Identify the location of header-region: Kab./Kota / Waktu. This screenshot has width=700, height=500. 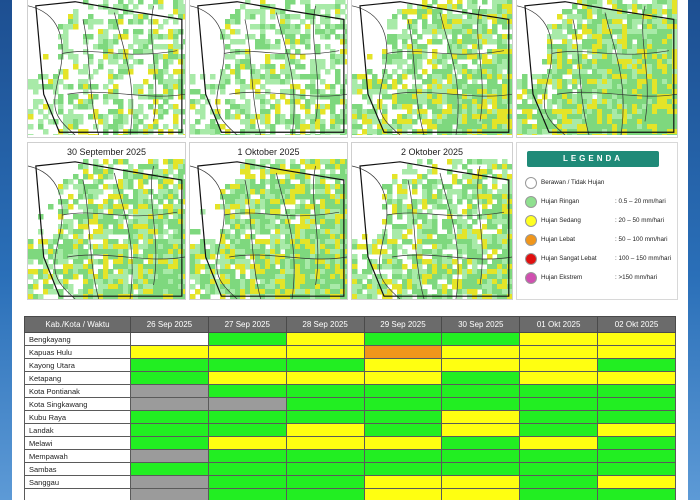
(77, 324).